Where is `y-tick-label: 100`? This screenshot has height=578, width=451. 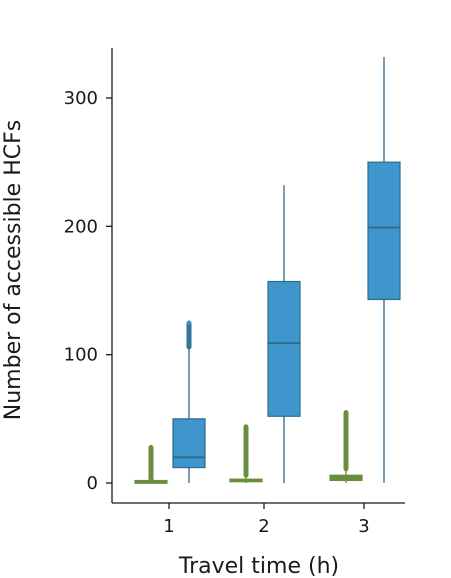 y-tick-label: 100 is located at coordinates (81, 355).